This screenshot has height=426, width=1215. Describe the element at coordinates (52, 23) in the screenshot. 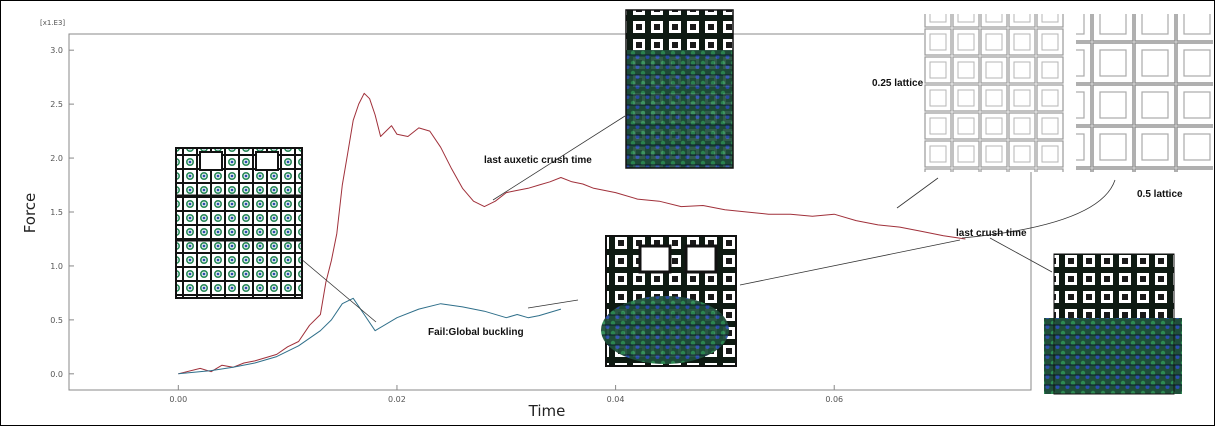

I see `axis-scale-label: [x1.E3]` at that location.